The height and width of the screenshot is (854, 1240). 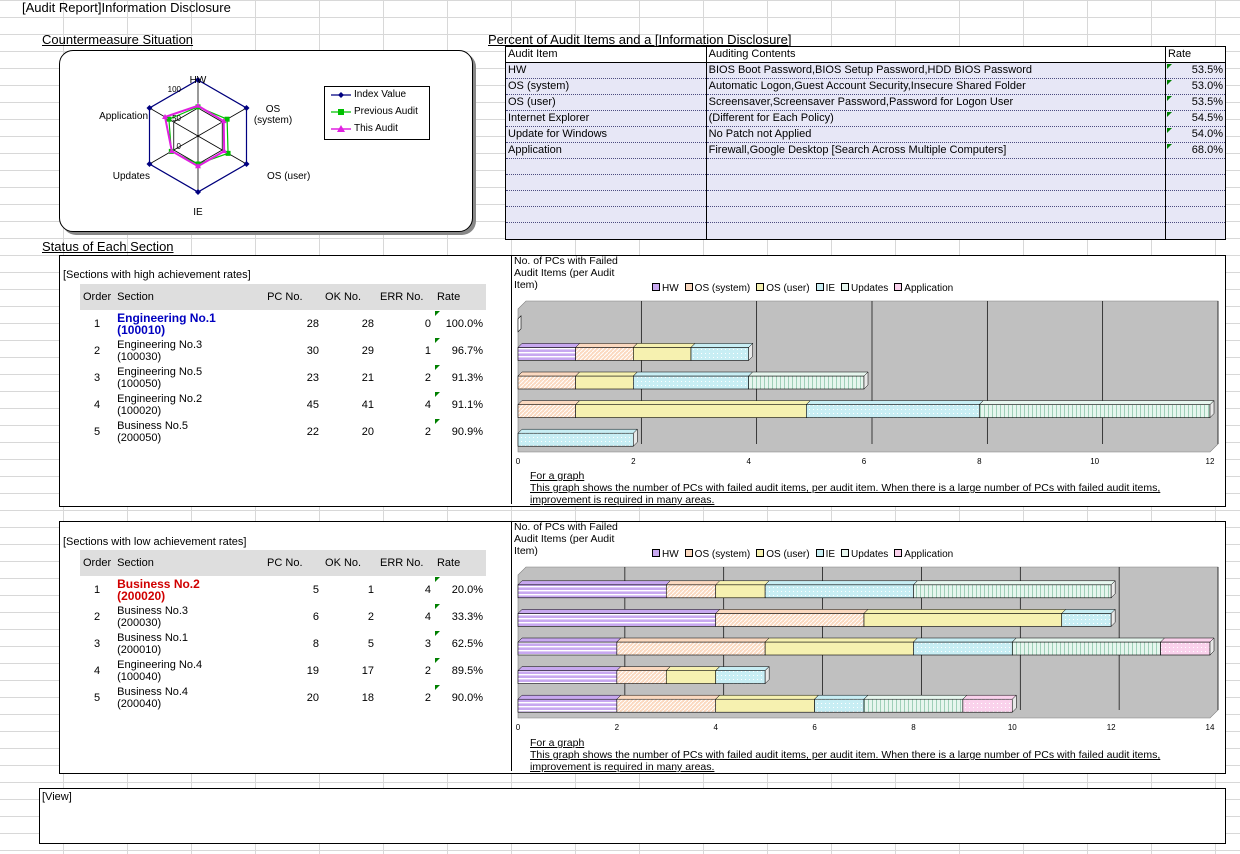 What do you see at coordinates (198, 212) in the screenshot?
I see `radar-axis-label: IE` at bounding box center [198, 212].